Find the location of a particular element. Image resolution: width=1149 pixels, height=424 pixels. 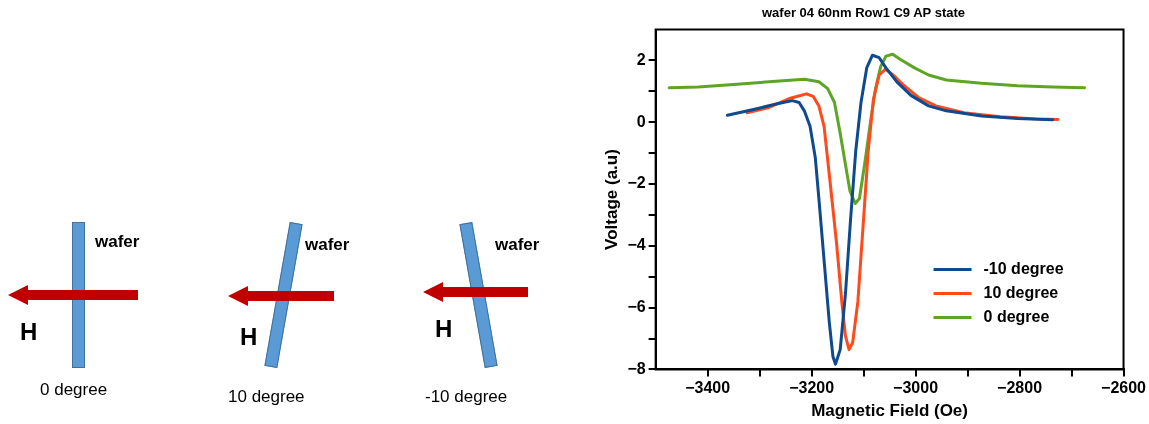

legend-label: 10 degree is located at coordinates (1021, 292).